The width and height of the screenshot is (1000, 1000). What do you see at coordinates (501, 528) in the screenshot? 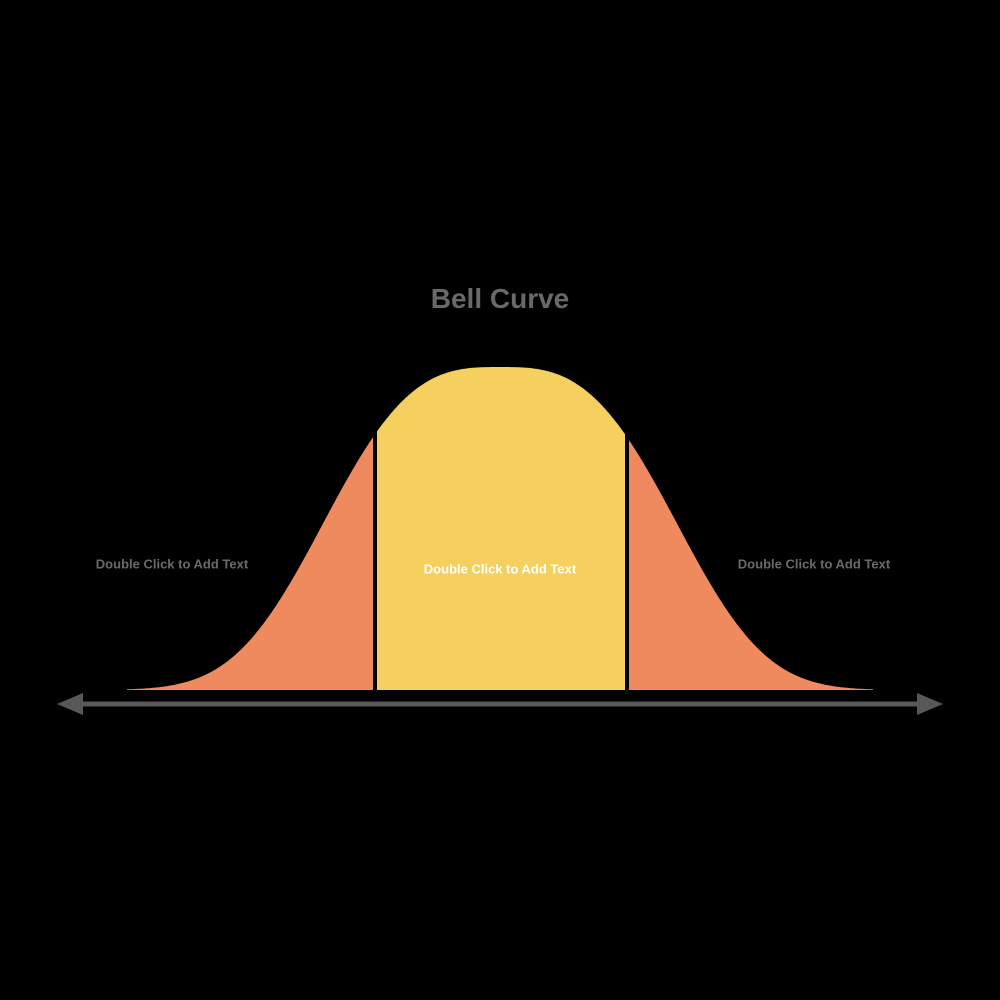
I see `bell-center-section` at bounding box center [501, 528].